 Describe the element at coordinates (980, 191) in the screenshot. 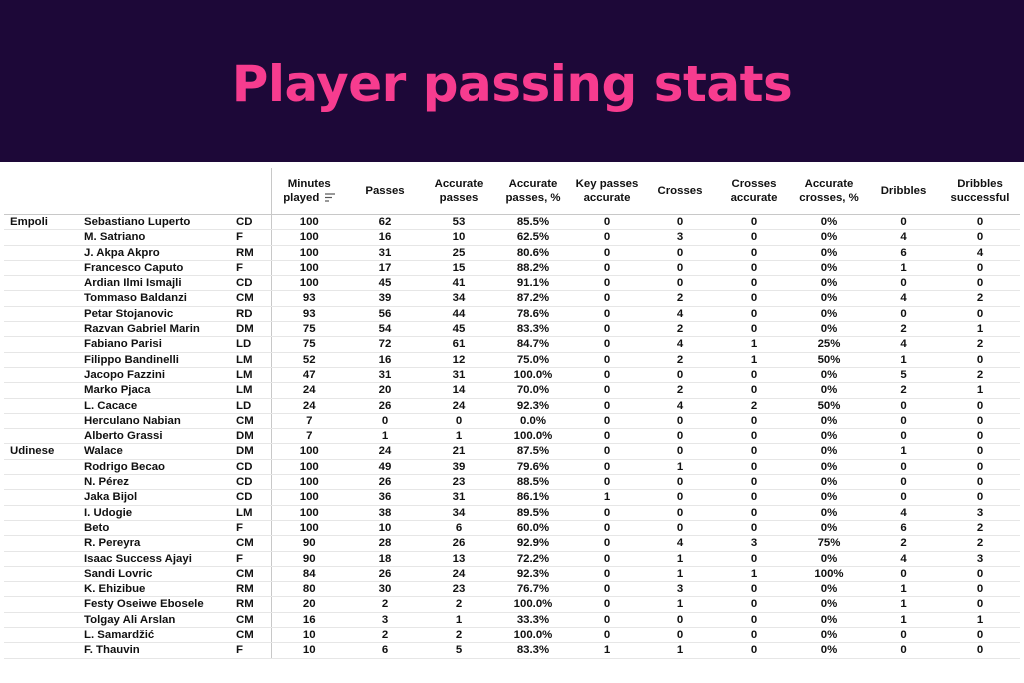

I see `column-header-dribbles-successful: Dribbles successful` at that location.